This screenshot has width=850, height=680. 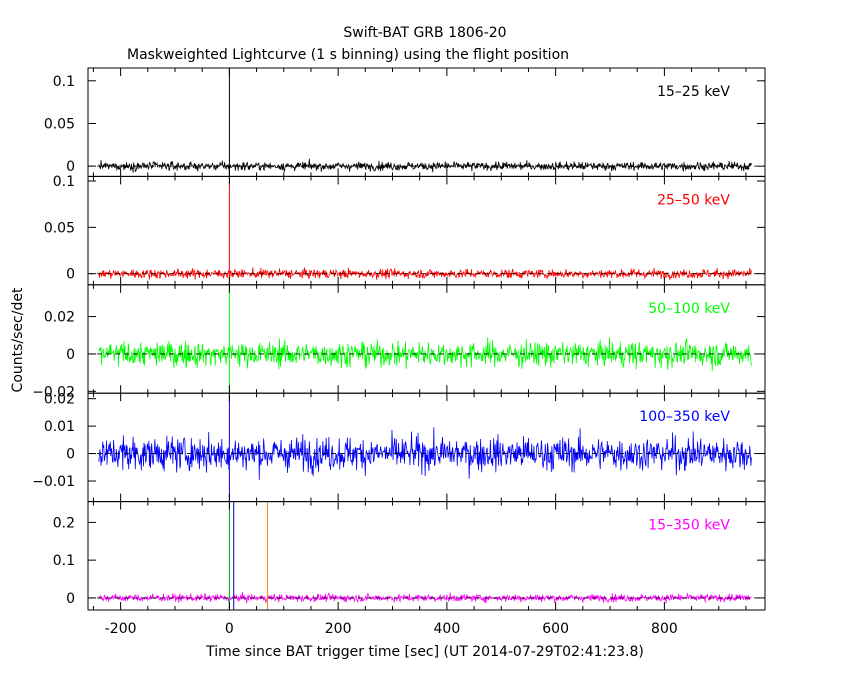 What do you see at coordinates (59, 427) in the screenshot?
I see `y-tick-label: 0.01` at bounding box center [59, 427].